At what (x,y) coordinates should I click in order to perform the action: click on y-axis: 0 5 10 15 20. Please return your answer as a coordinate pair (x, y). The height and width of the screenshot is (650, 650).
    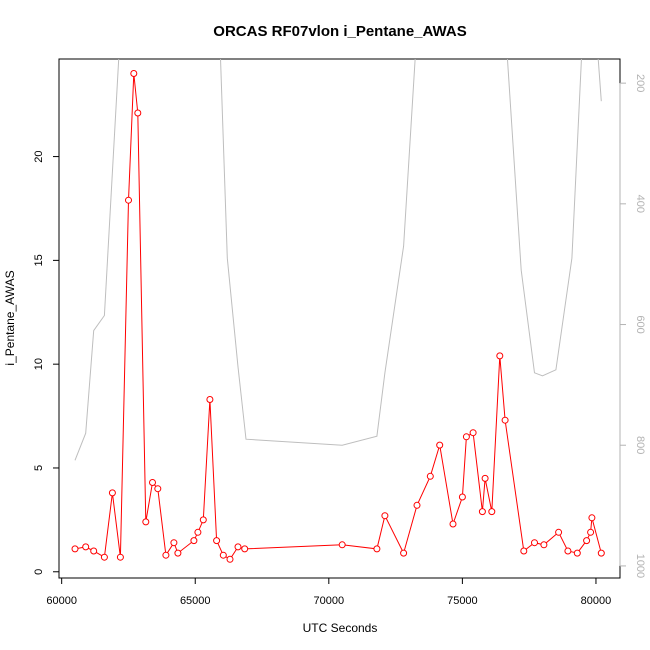
    Looking at the image, I should click on (46, 362).